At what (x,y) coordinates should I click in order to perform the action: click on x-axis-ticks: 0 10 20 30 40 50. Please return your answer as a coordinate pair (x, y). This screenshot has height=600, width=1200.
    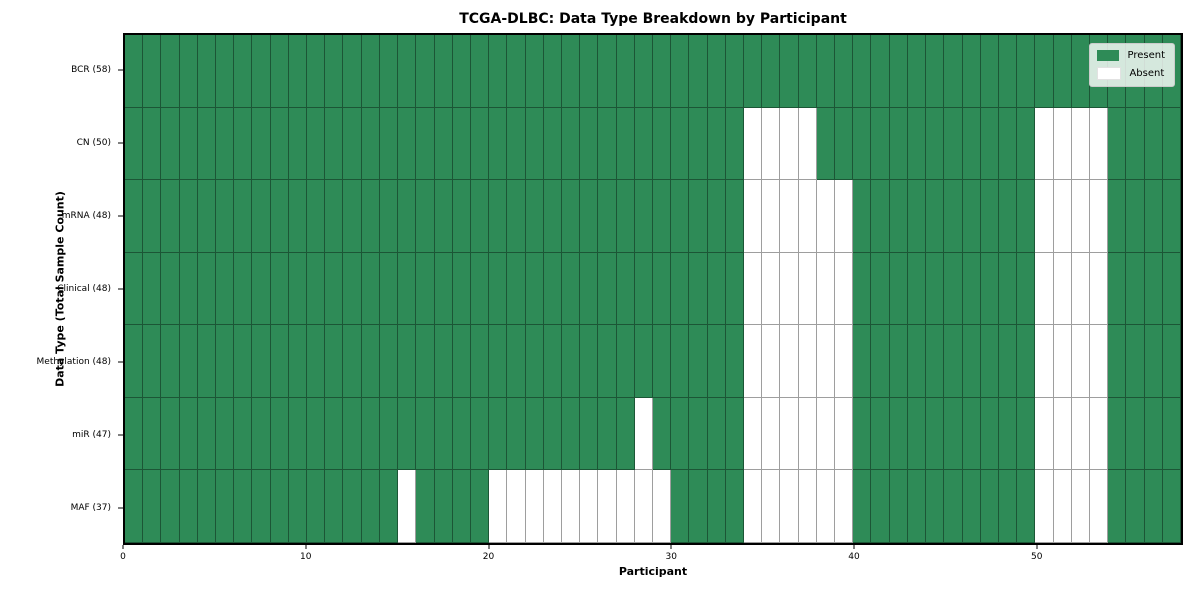
    Looking at the image, I should click on (651, 556).